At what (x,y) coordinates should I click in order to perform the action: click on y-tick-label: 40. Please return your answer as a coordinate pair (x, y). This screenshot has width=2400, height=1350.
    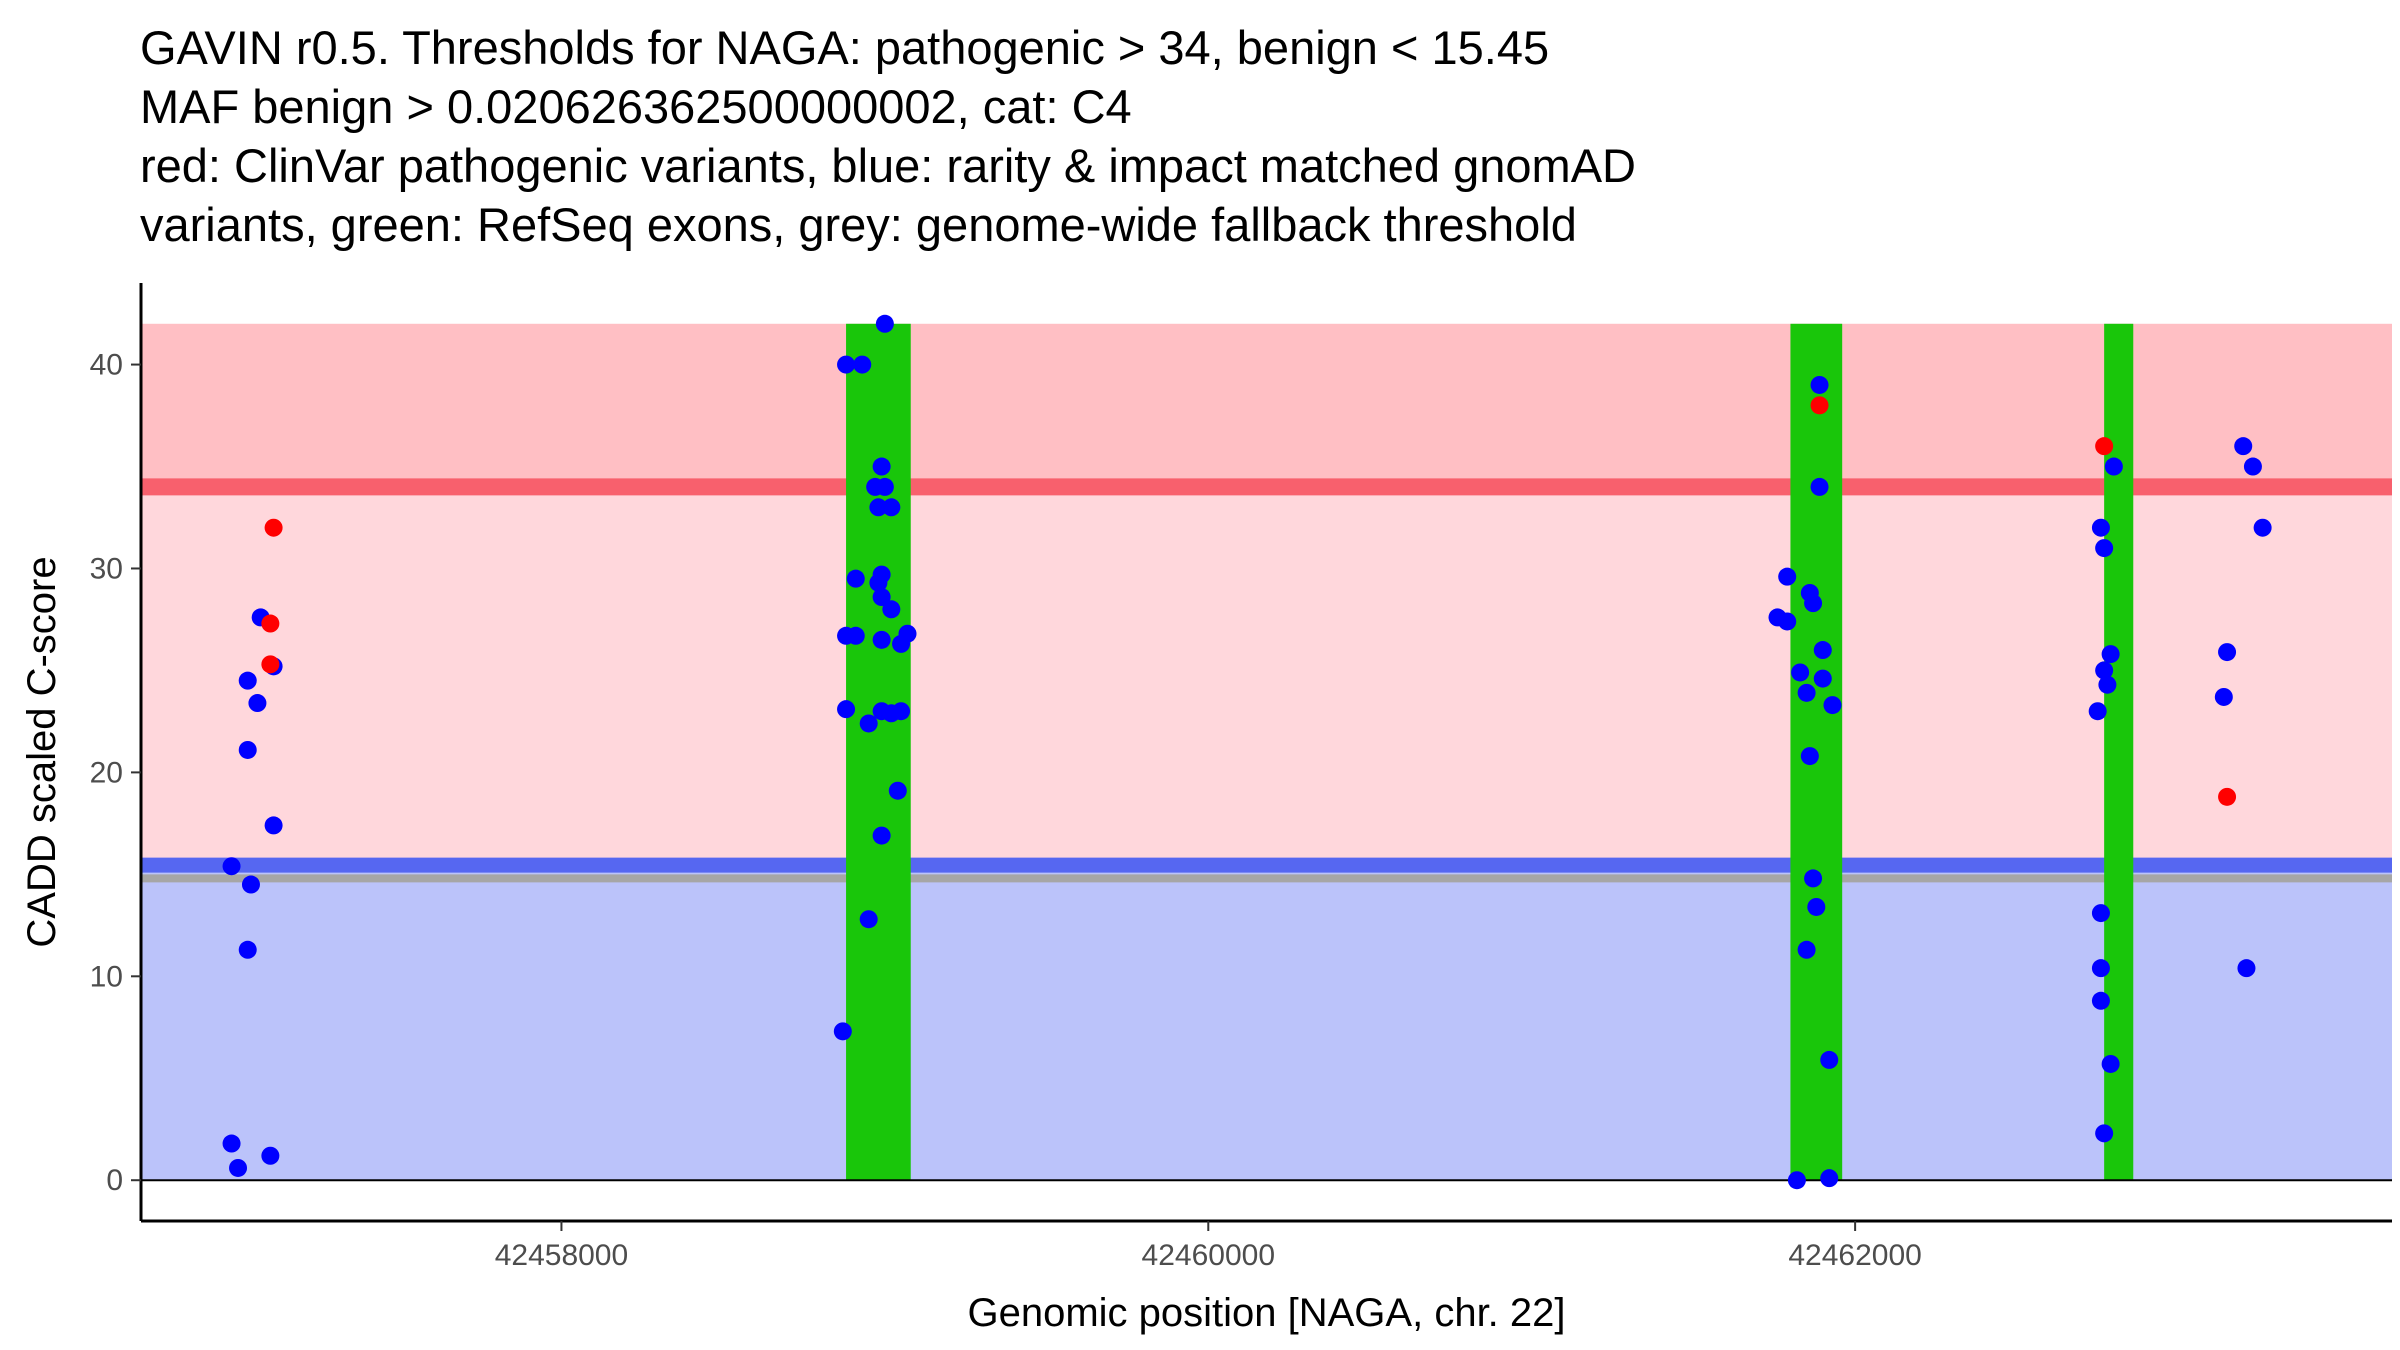
    Looking at the image, I should click on (106, 365).